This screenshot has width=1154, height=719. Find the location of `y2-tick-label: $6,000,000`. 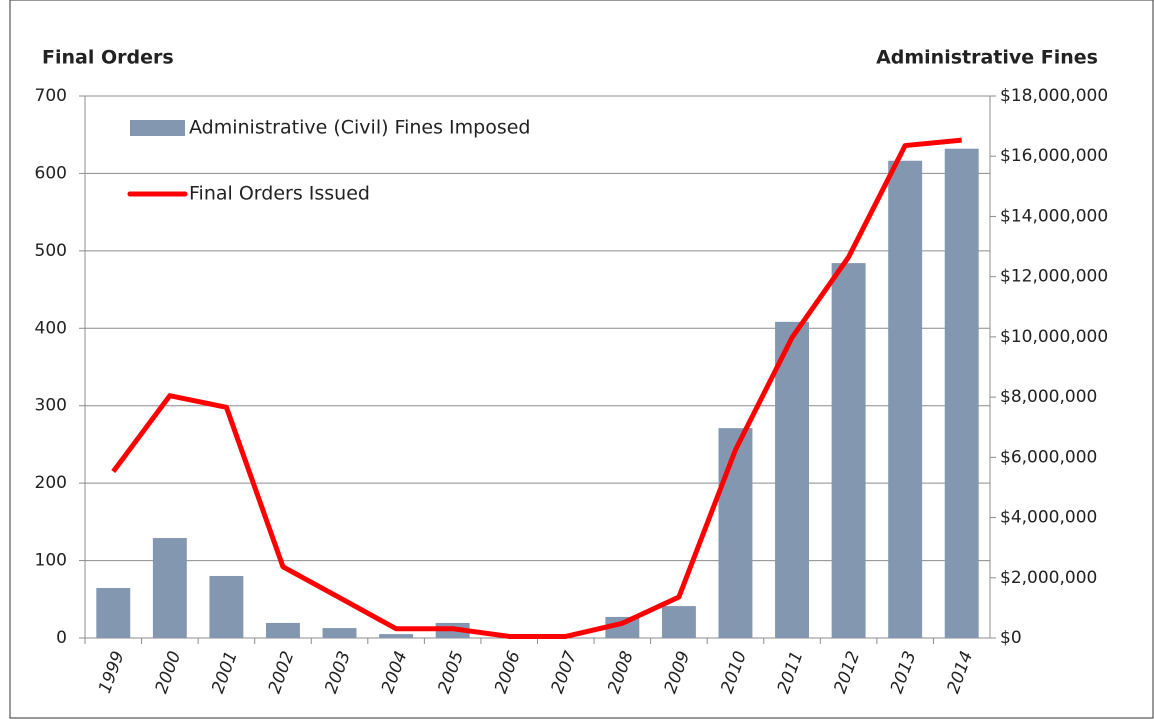

y2-tick-label: $6,000,000 is located at coordinates (1048, 457).